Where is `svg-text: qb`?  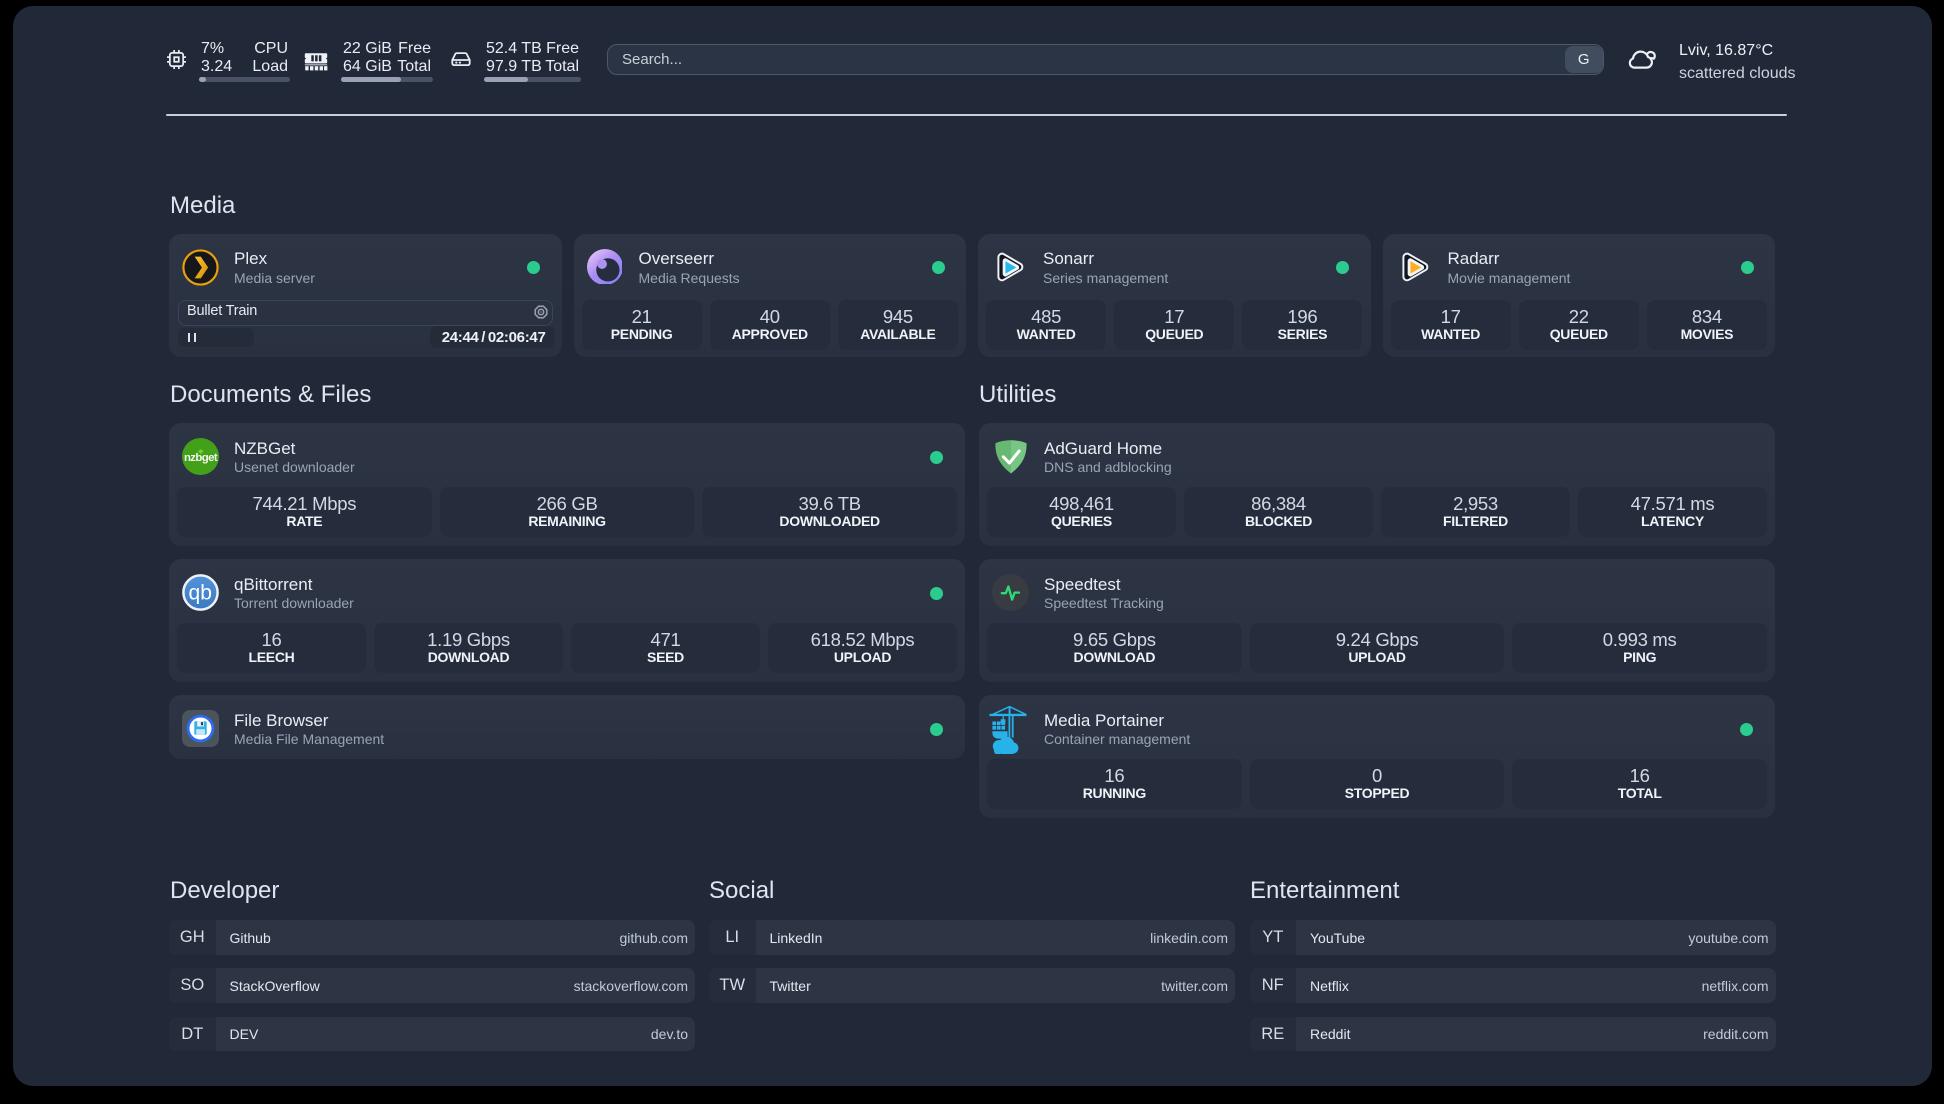
svg-text: qb is located at coordinates (200, 593).